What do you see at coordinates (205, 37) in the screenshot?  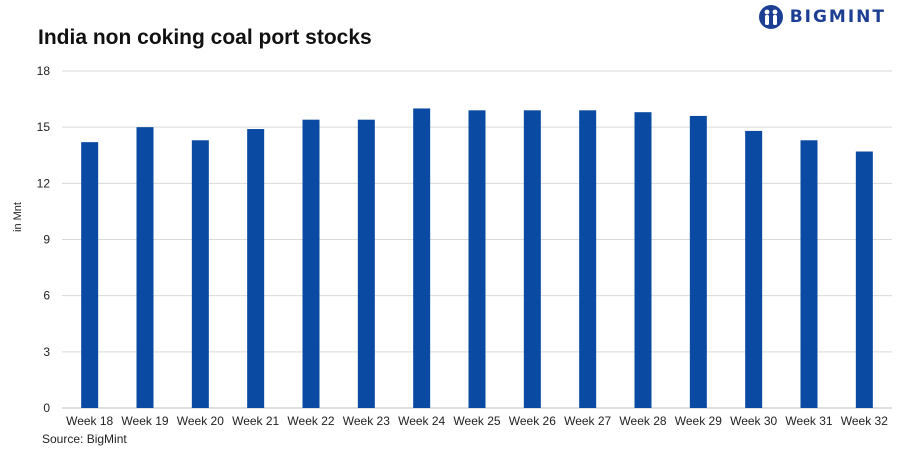 I see `chart-title: India non coking coal port stocks` at bounding box center [205, 37].